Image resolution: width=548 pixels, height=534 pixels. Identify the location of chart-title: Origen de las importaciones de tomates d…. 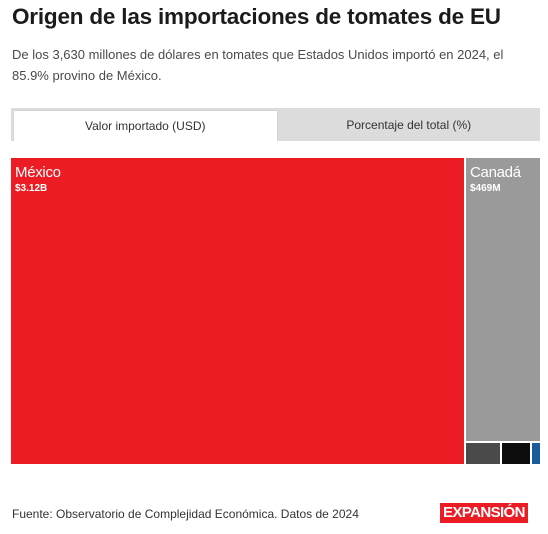
(256, 16).